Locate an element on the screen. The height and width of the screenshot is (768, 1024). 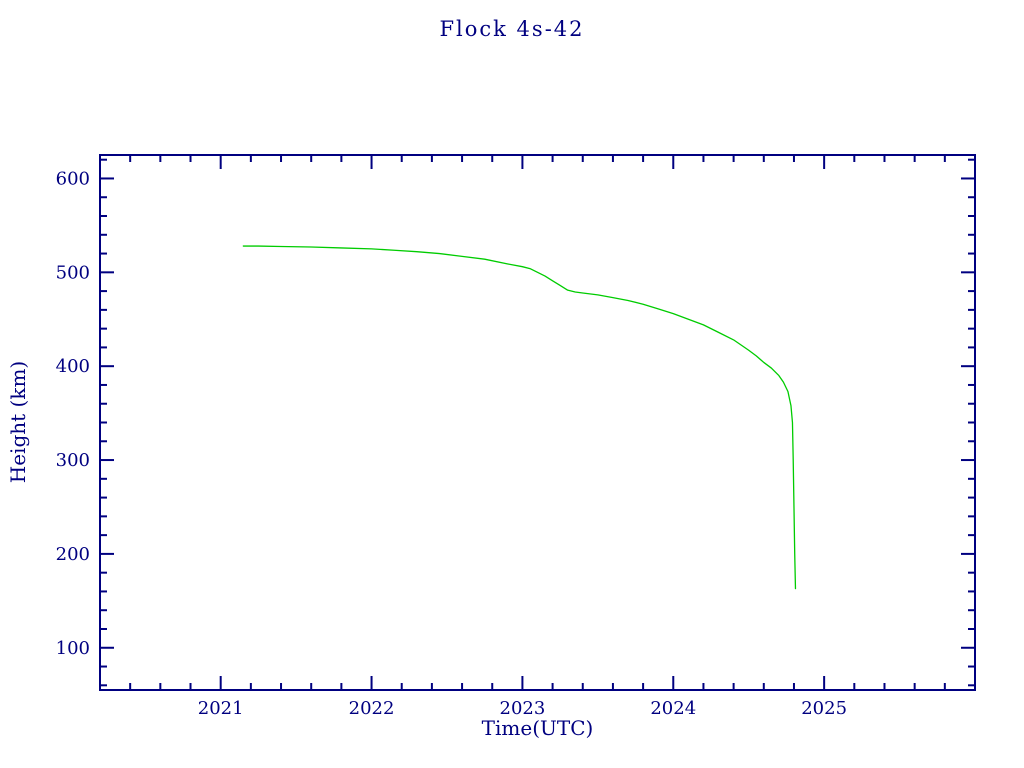
y-tick-label: 400 is located at coordinates (73, 366).